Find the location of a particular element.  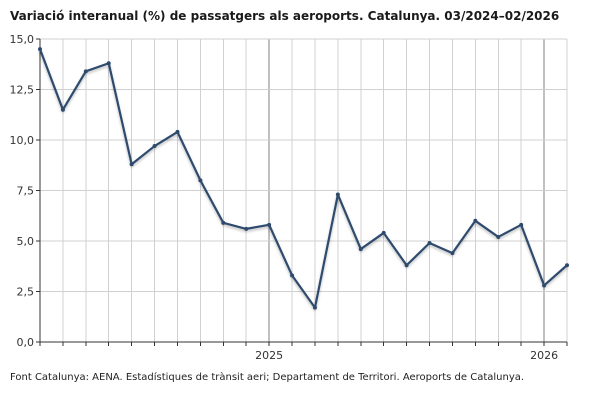

y-tick-label: 0,0 is located at coordinates (26, 342).